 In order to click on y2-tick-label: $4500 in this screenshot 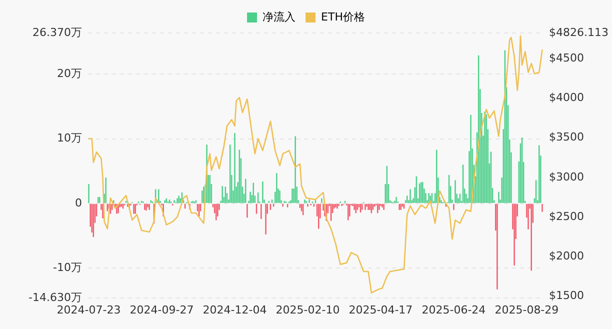, I will do `click(566, 58)`.